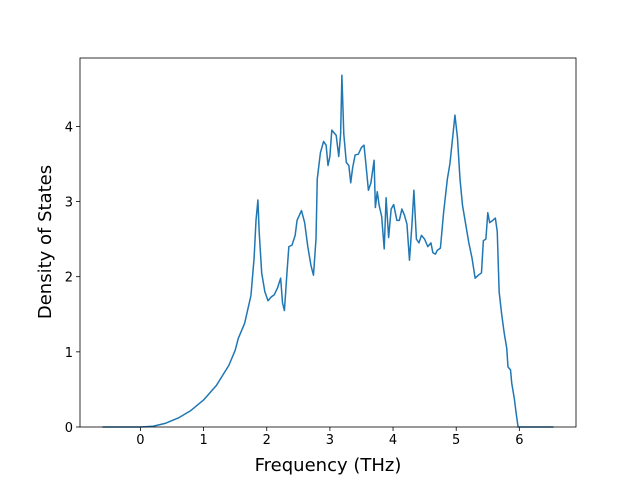  What do you see at coordinates (330, 440) in the screenshot?
I see `x-tick-label: 3` at bounding box center [330, 440].